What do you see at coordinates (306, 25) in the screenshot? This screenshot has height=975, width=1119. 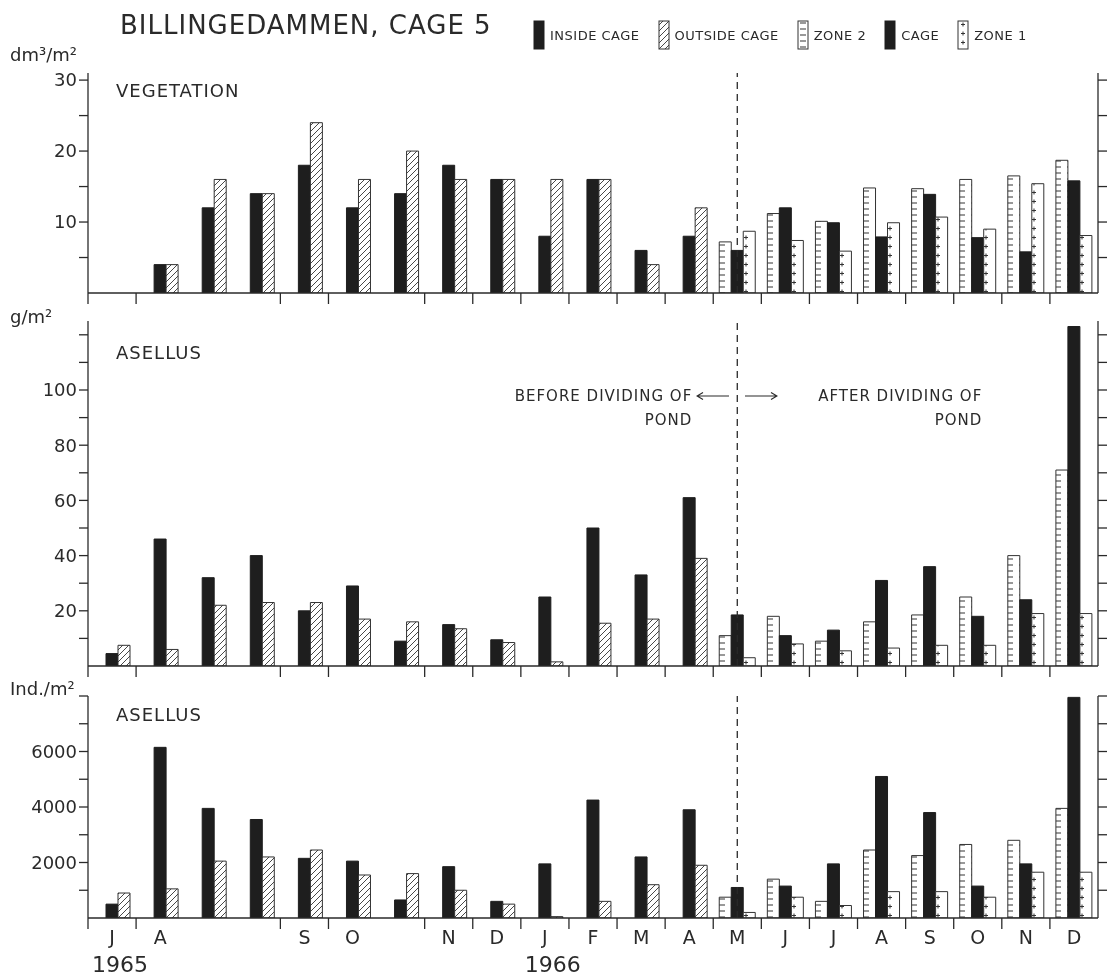 I see `chart-title: BILLINGEDAMMEN, CAGE 5` at bounding box center [306, 25].